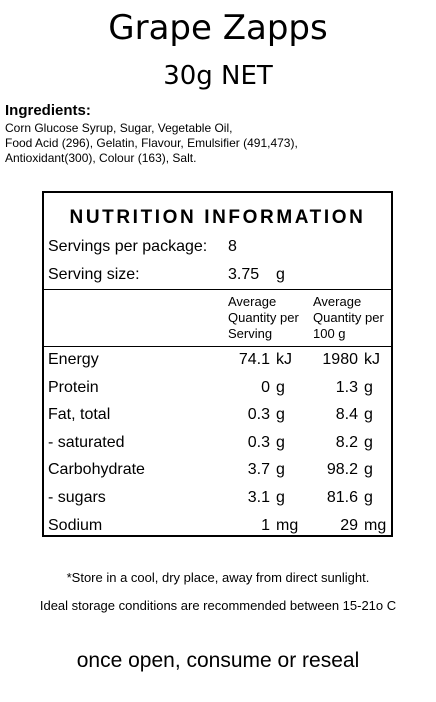 The width and height of the screenshot is (436, 702). What do you see at coordinates (128, 246) in the screenshot?
I see `servings-label: Servings per package:` at bounding box center [128, 246].